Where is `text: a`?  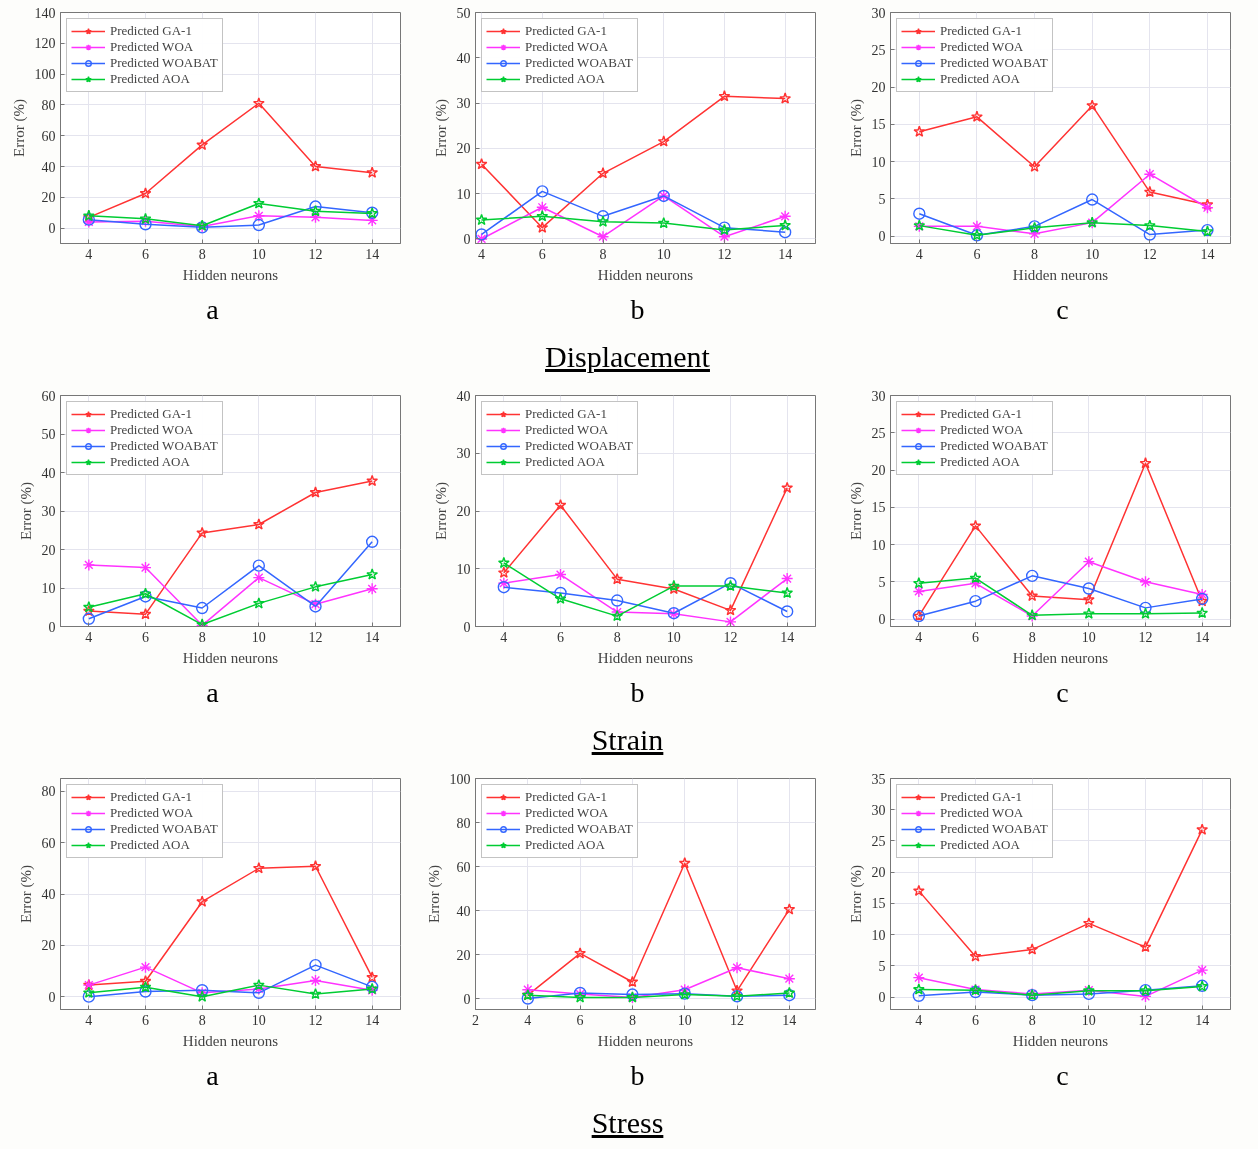
text: a is located at coordinates (212, 693).